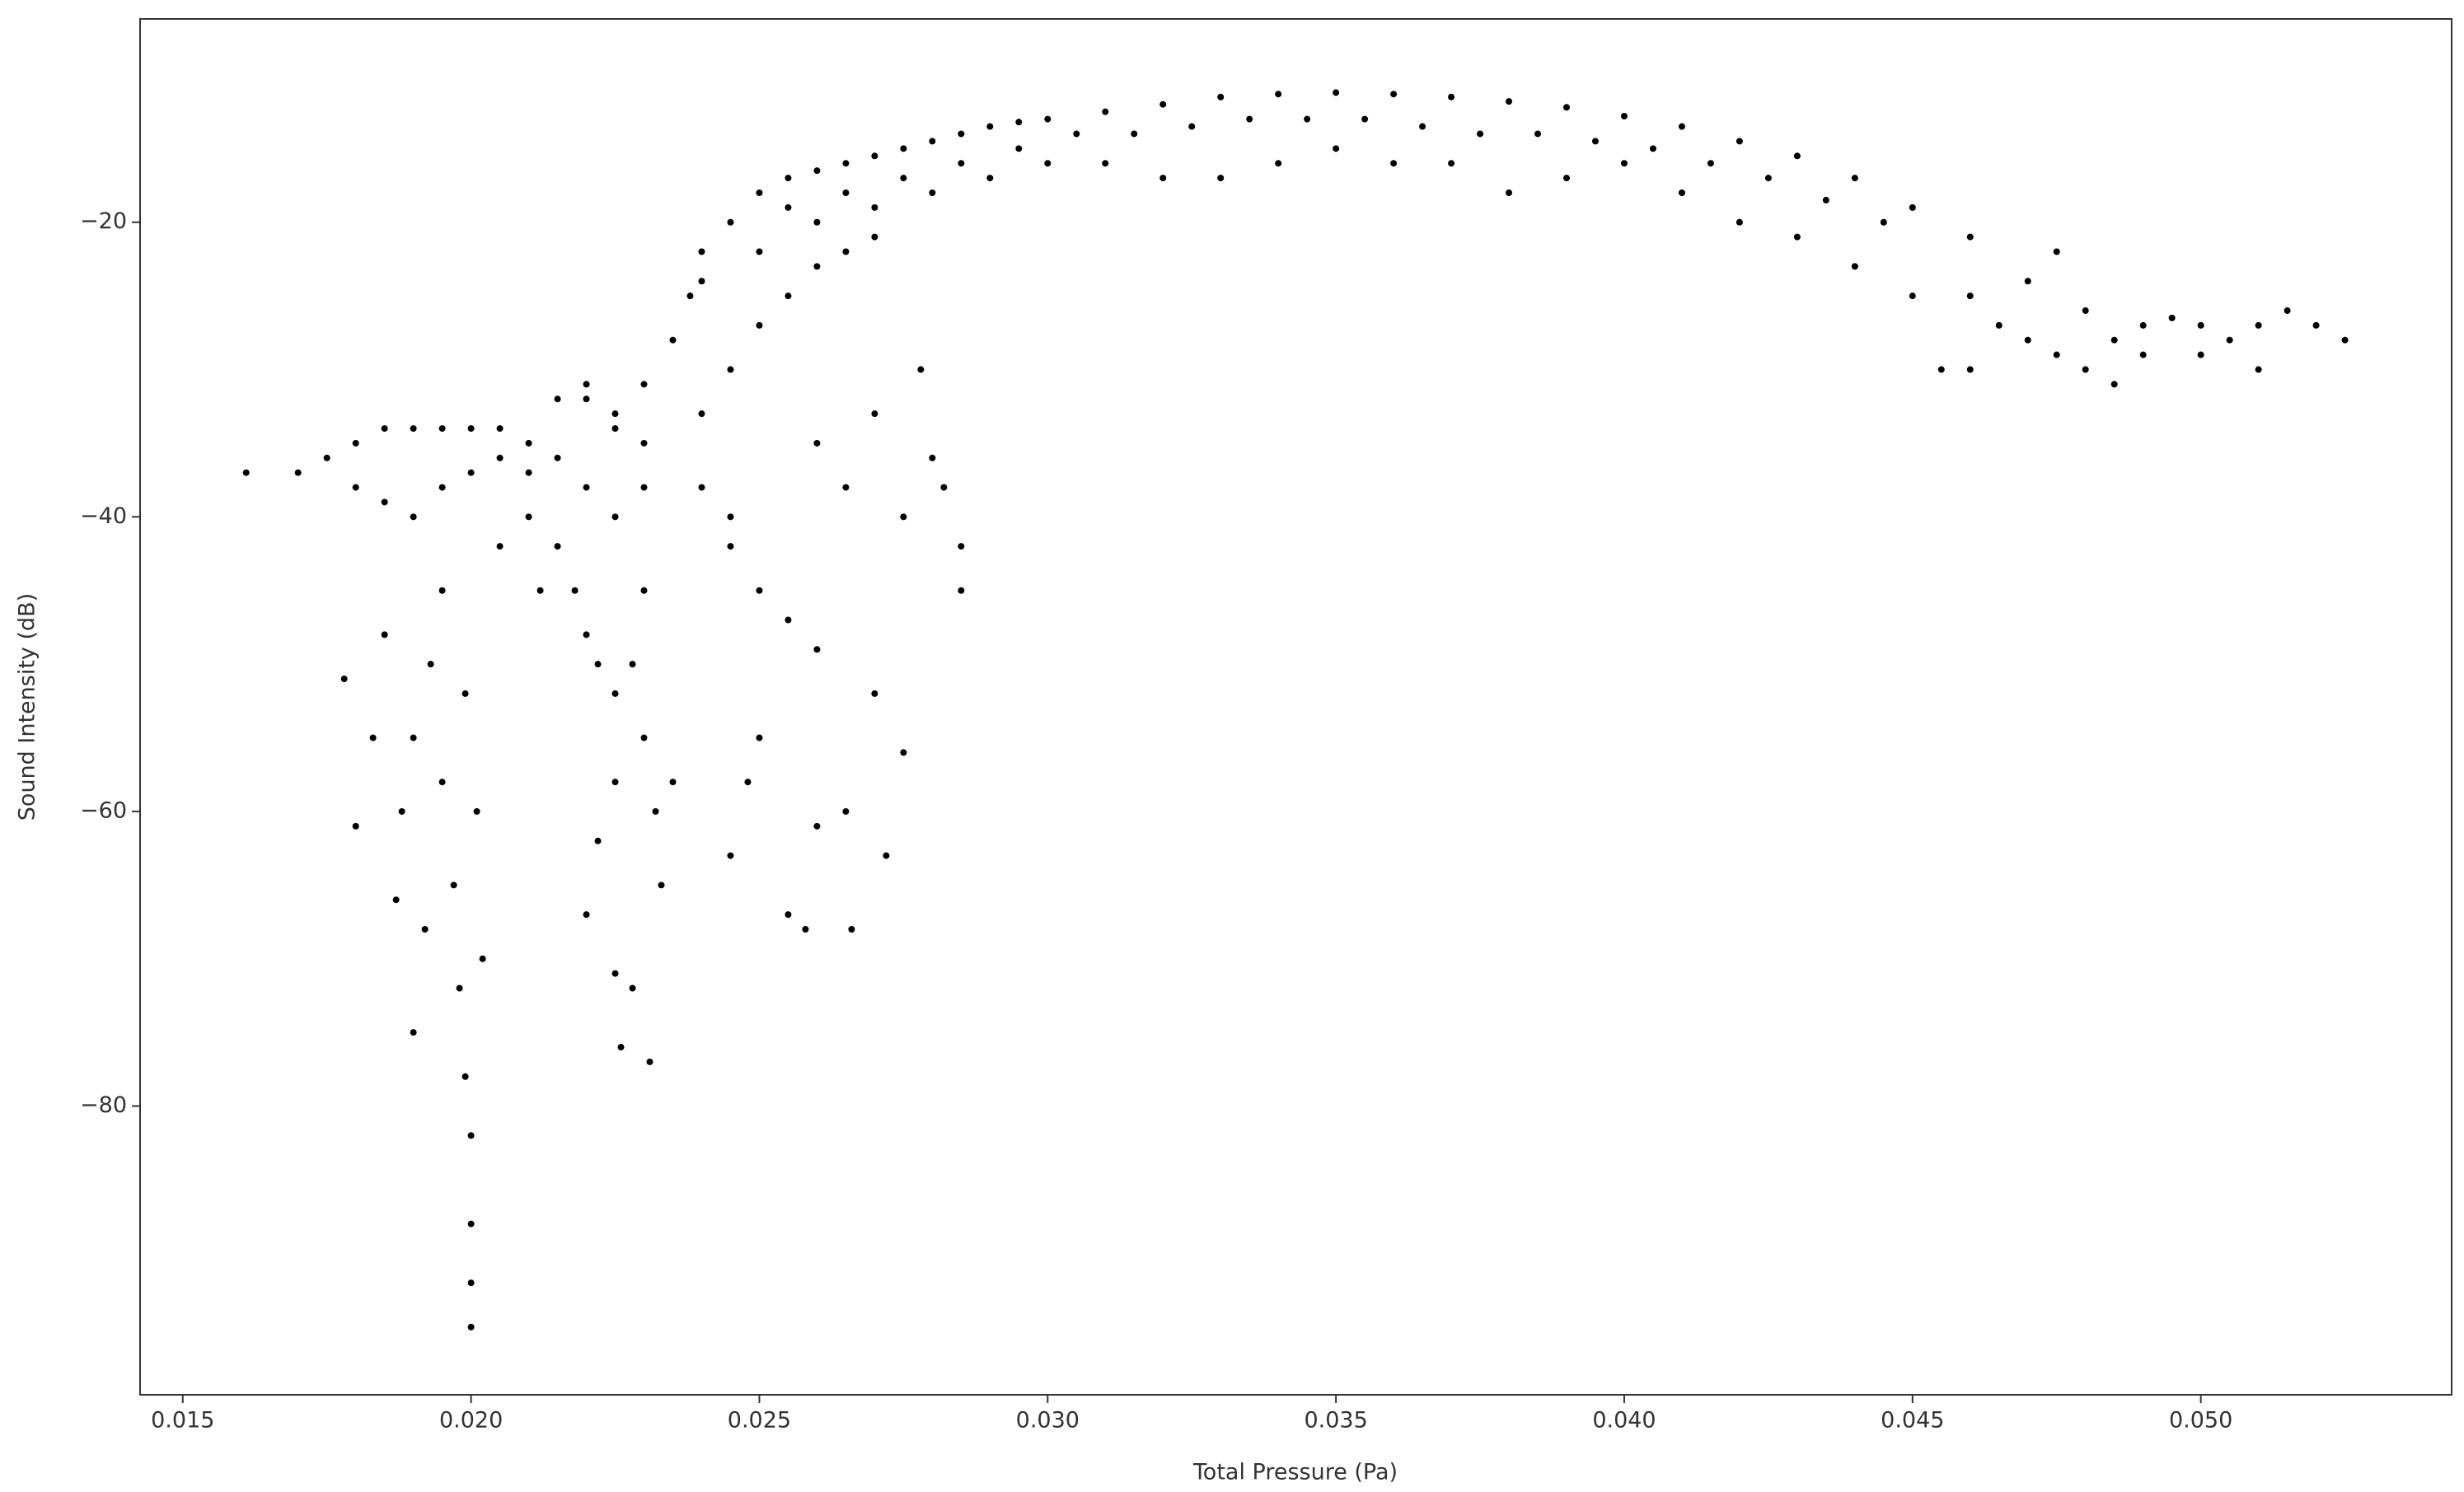  I want to click on x-tick-label: 0.025, so click(760, 1421).